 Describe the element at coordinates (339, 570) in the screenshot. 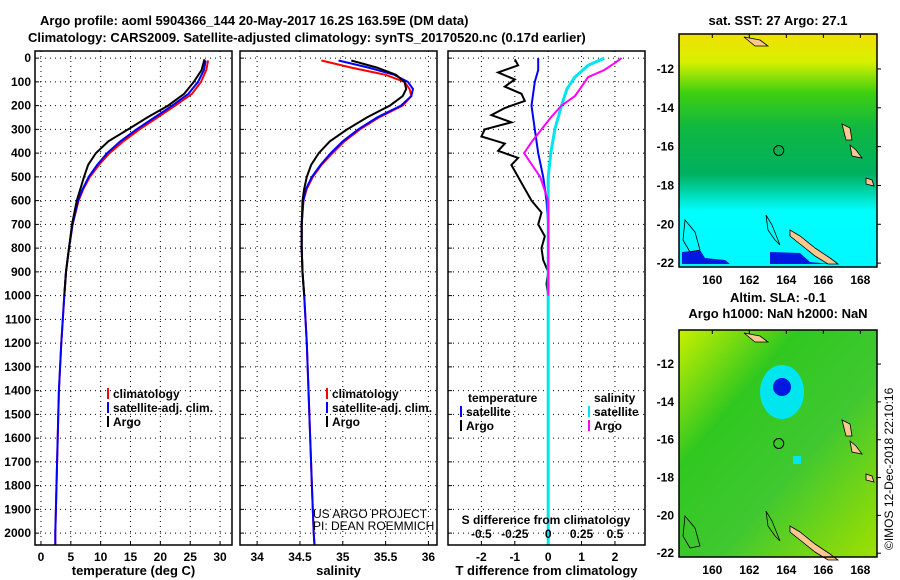

I see `x-axis-label: salinity` at that location.